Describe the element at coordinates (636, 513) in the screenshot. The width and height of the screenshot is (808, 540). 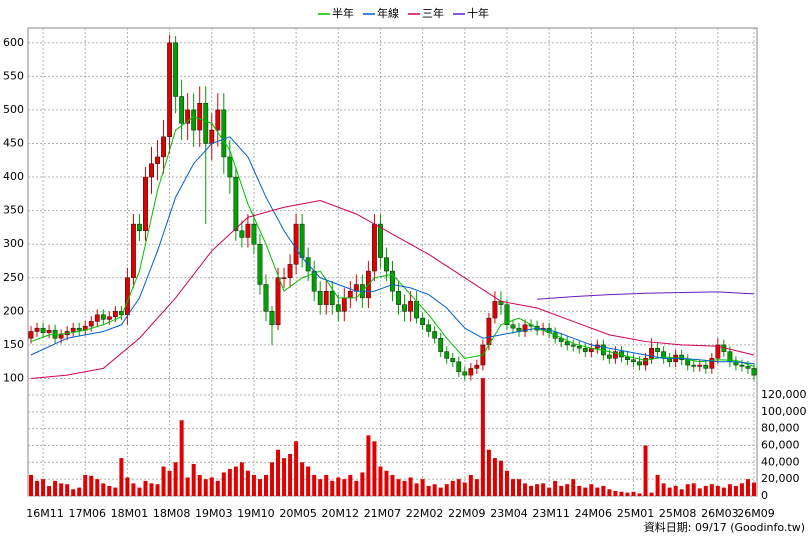
I see `x-tick-label: 25M01` at that location.